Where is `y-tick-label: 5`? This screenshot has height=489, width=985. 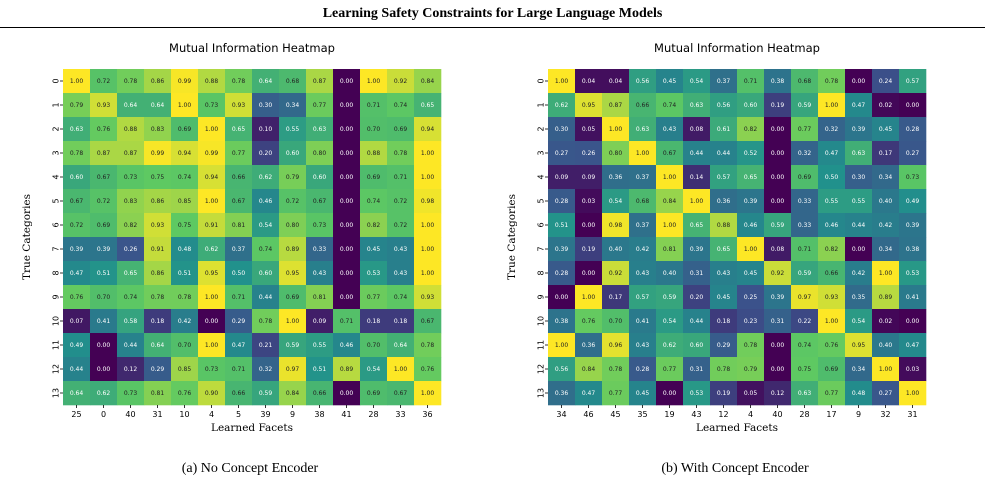
y-tick-label: 5 is located at coordinates (56, 200).